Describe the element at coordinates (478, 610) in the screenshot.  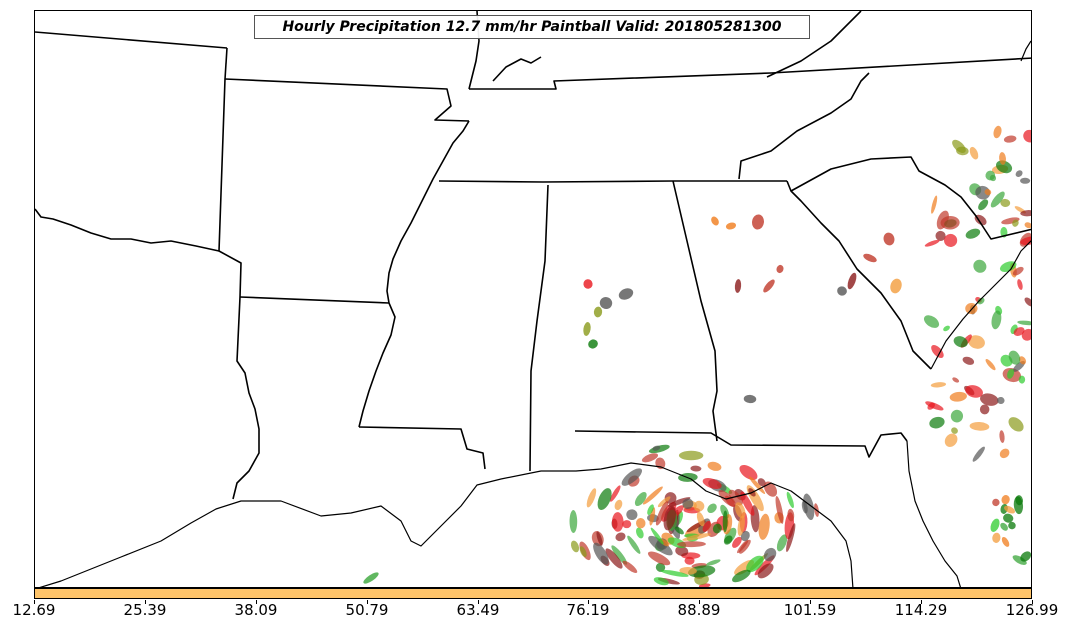
I see `colorbar-tick-label: 63.49` at that location.